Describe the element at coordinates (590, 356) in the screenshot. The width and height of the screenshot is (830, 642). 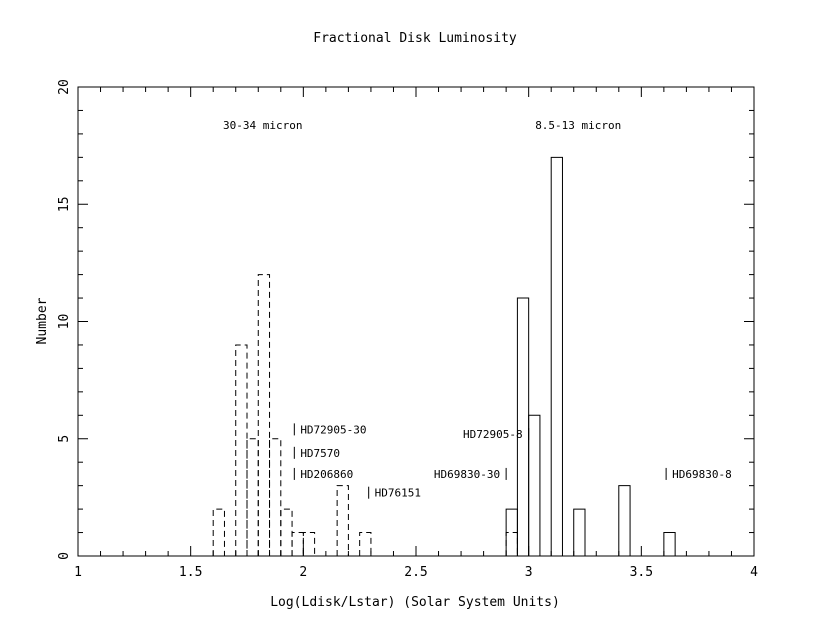
I see `series-8-5-13-micron` at that location.